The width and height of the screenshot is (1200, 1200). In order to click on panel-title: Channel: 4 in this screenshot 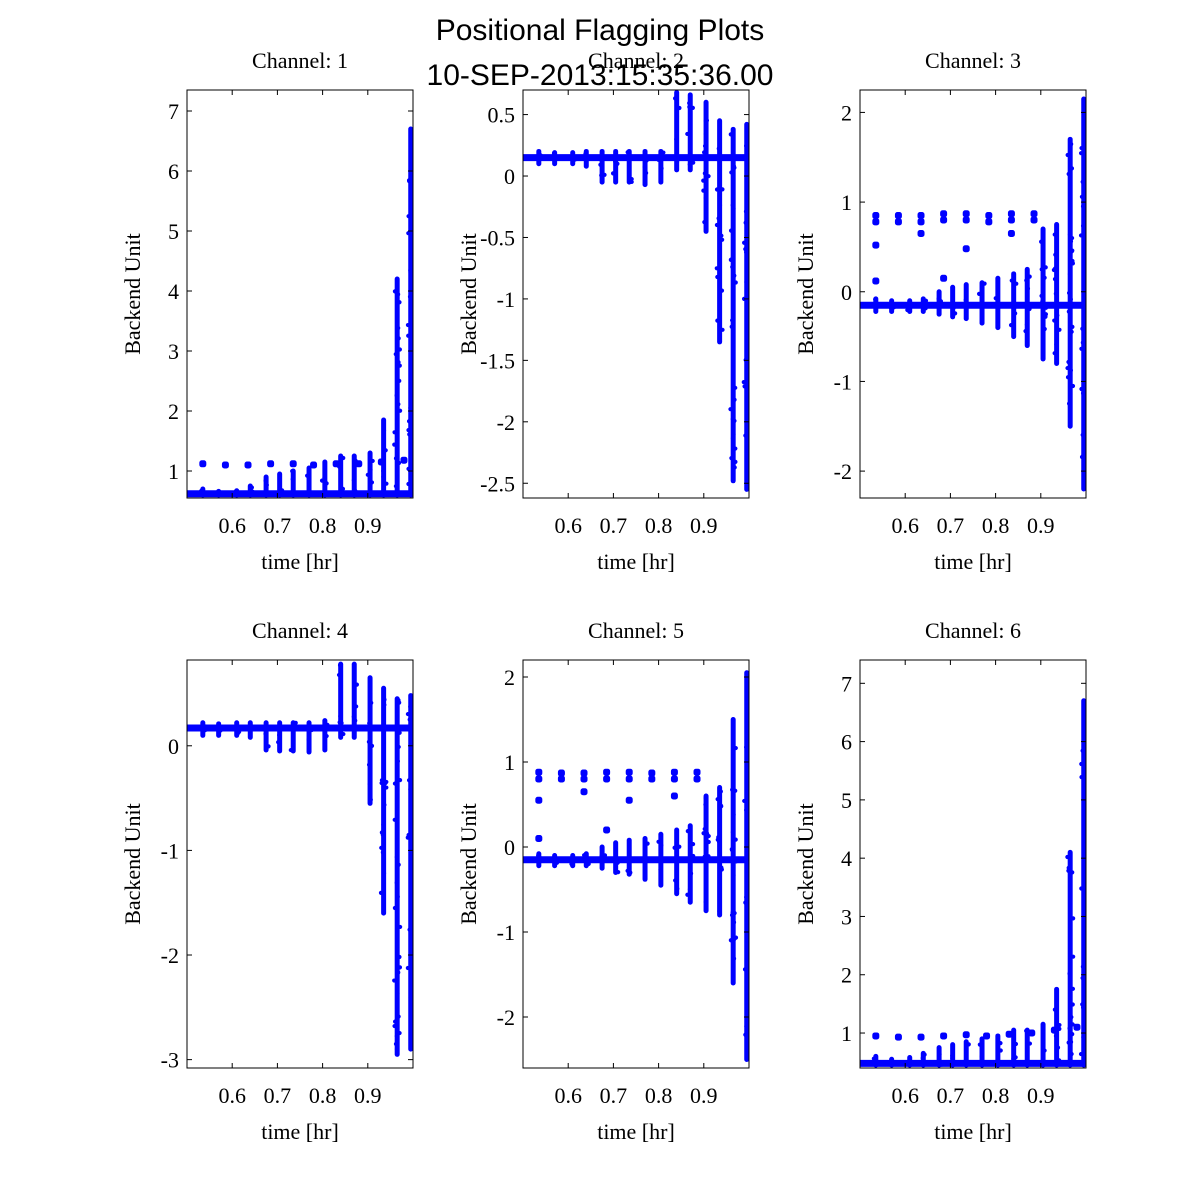, I will do `click(300, 630)`.